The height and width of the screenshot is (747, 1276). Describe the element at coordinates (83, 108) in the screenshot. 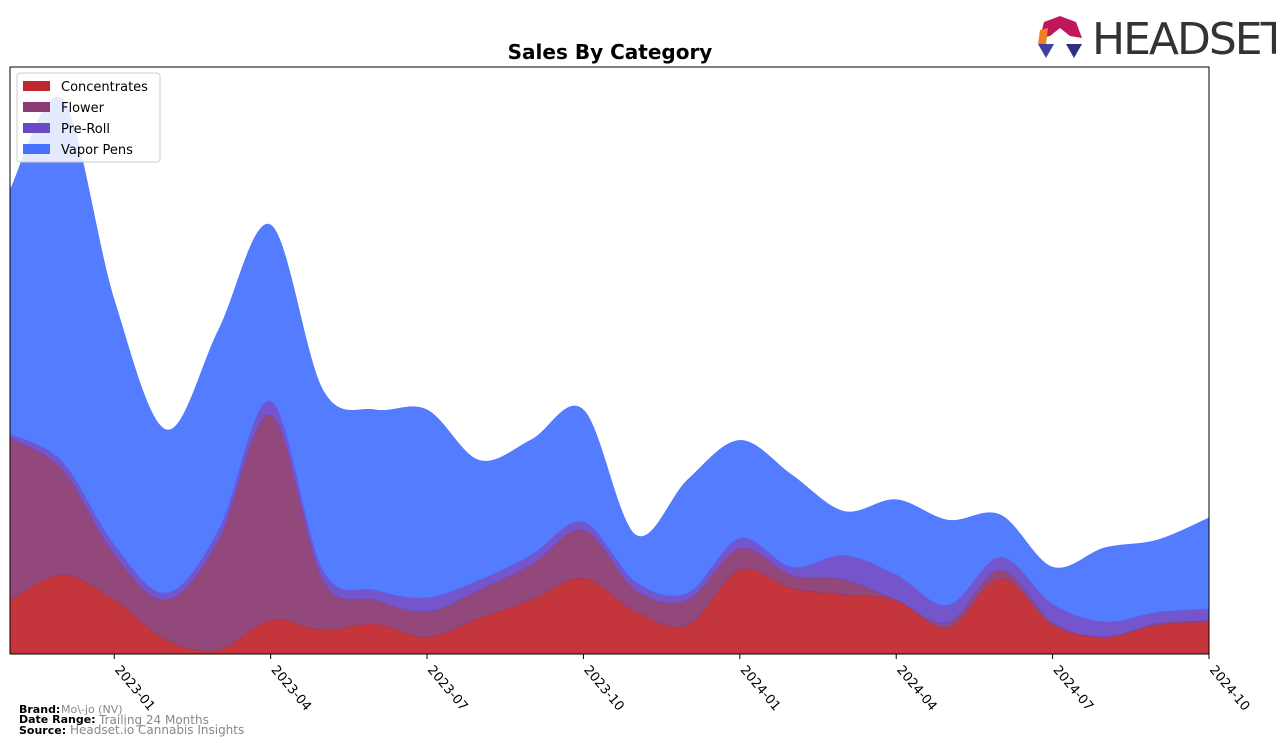

I see `legend-label: Flower` at that location.